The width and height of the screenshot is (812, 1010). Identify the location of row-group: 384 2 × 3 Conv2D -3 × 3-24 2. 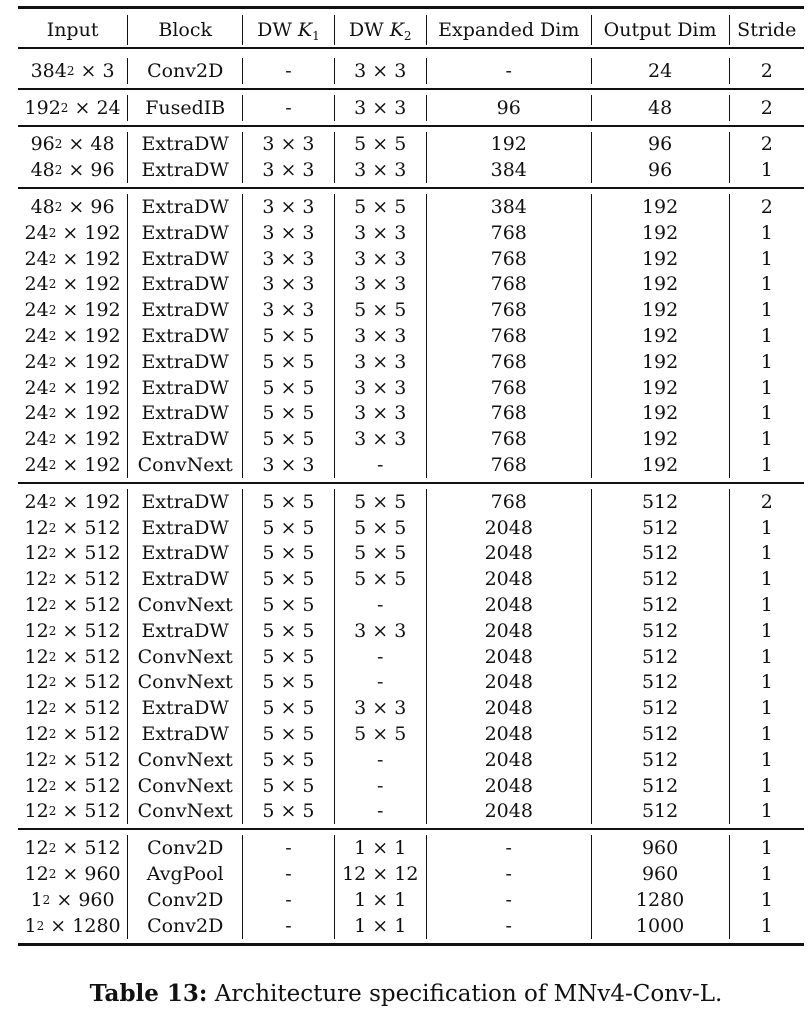
(411, 68).